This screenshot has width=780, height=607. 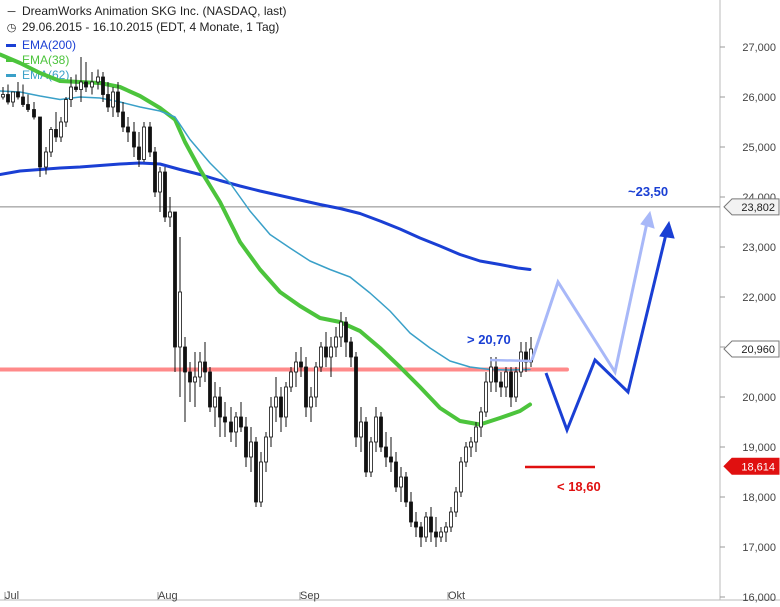 I want to click on y-tick-label: 16,000, so click(x=759, y=598).